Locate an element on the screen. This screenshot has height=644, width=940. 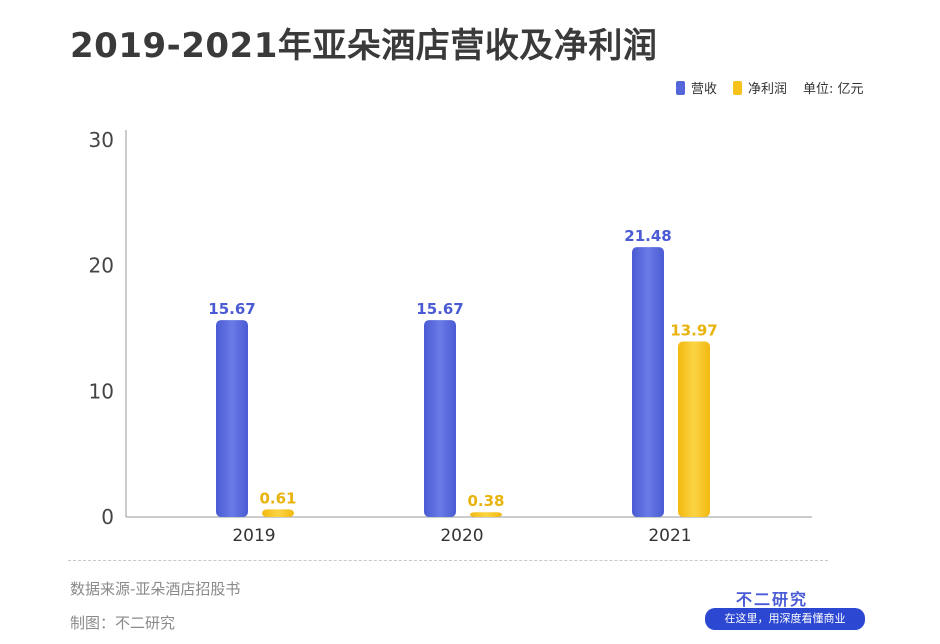
x-tick-label: 2019 is located at coordinates (253, 536).